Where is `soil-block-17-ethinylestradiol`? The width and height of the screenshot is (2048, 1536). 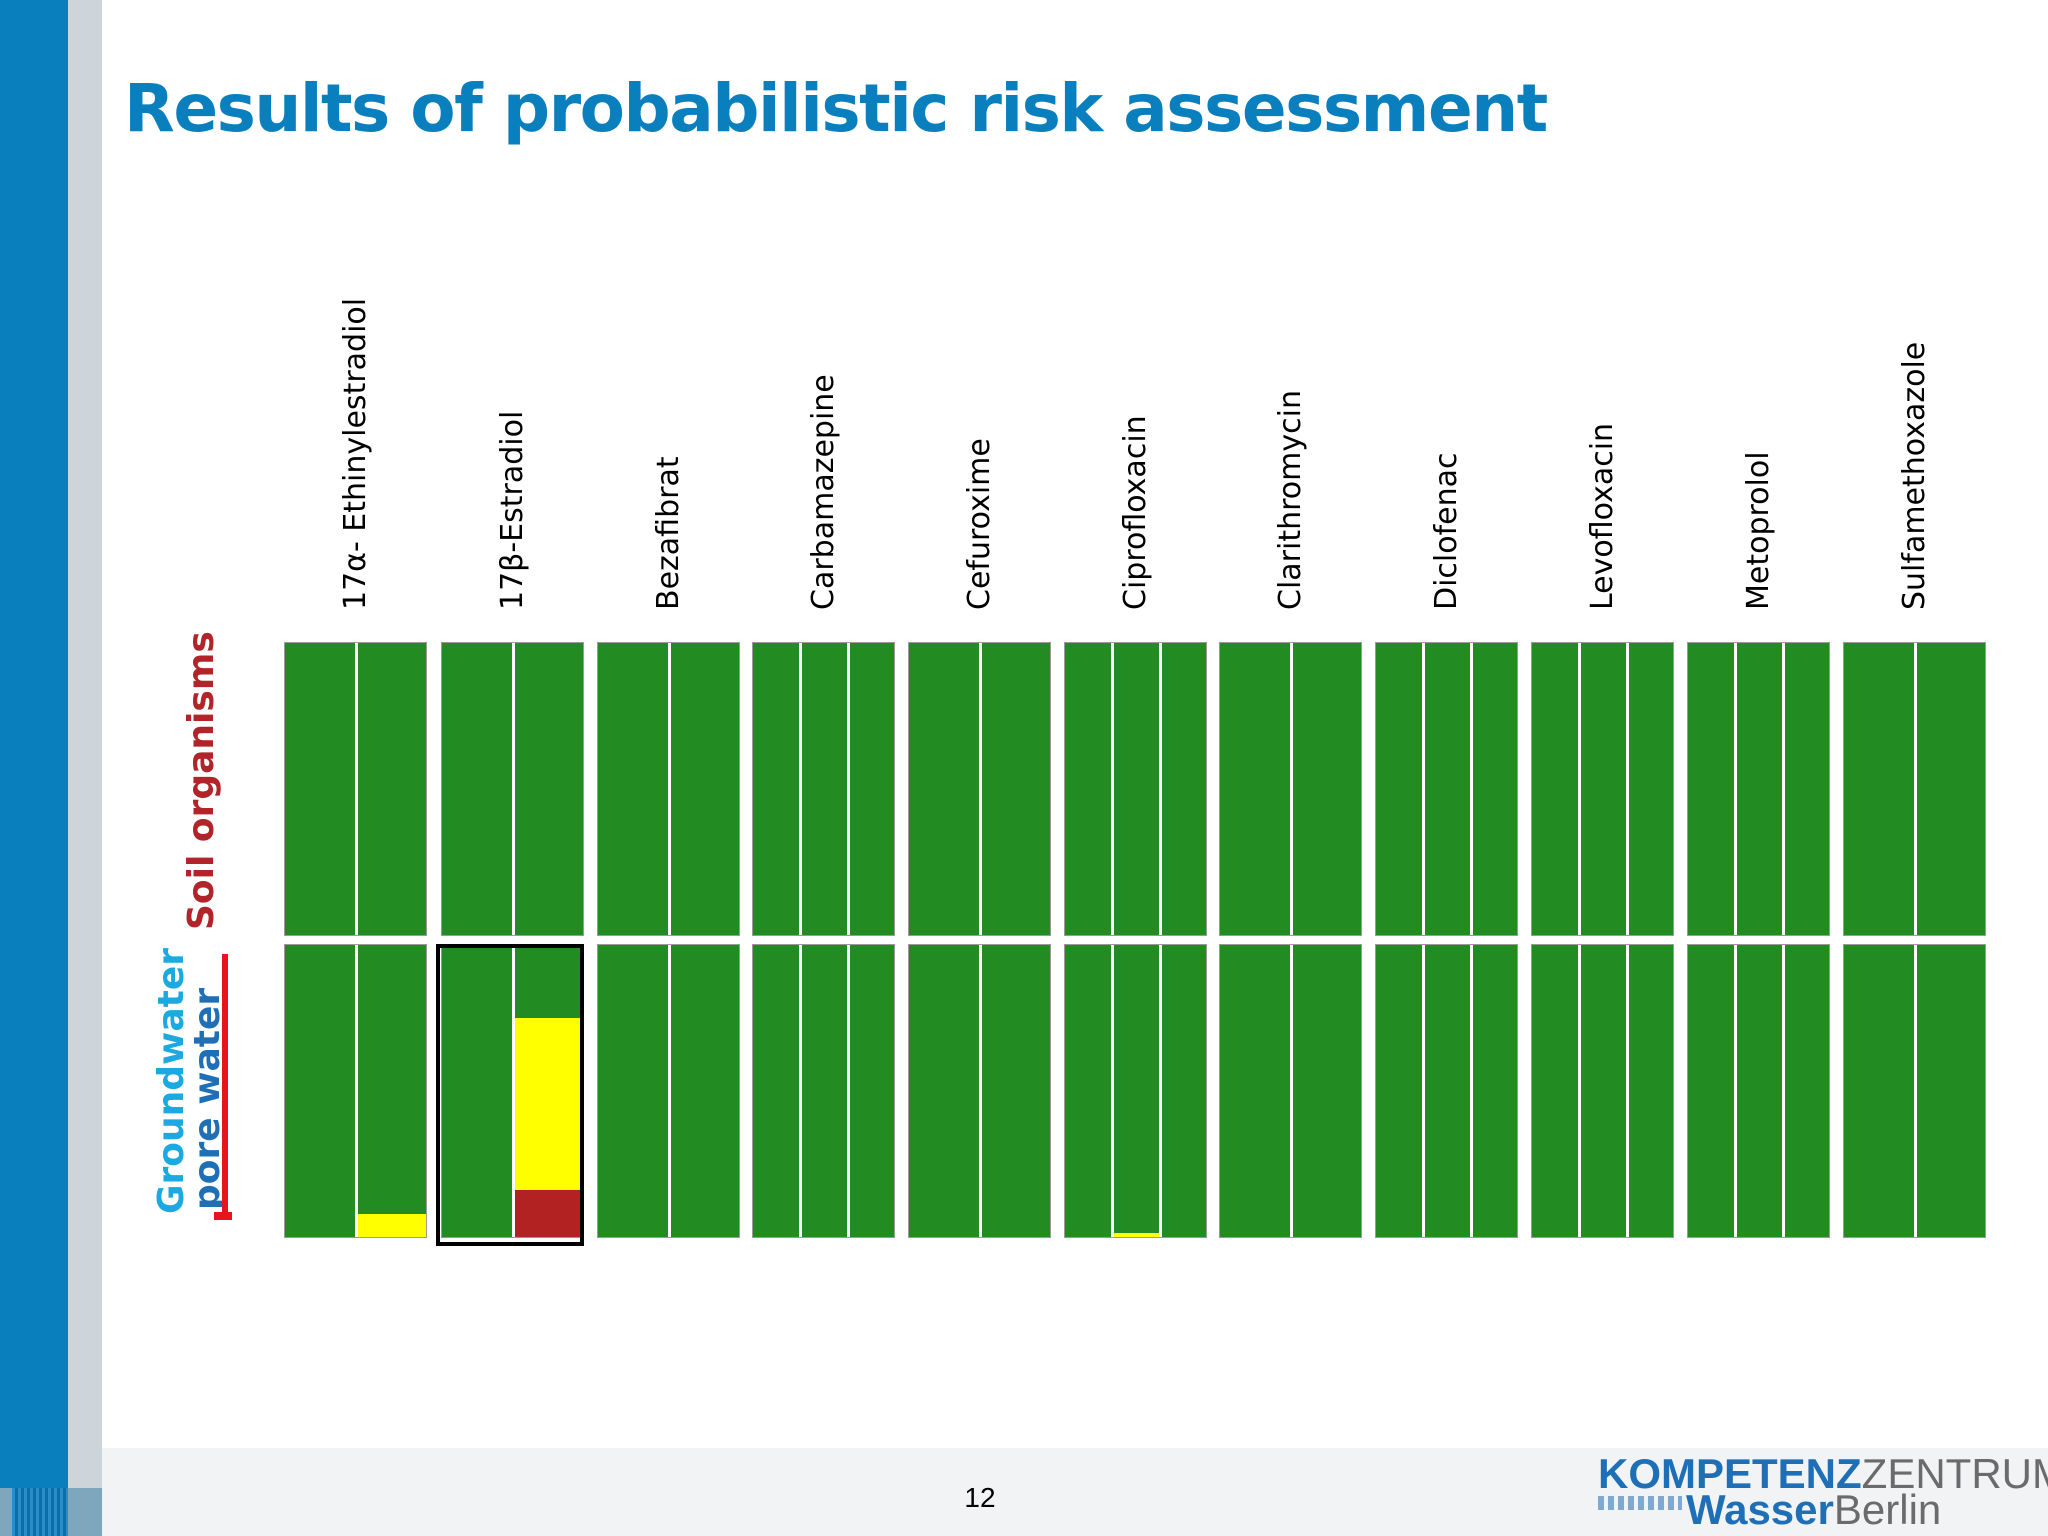 soil-block-17-ethinylestradiol is located at coordinates (355, 789).